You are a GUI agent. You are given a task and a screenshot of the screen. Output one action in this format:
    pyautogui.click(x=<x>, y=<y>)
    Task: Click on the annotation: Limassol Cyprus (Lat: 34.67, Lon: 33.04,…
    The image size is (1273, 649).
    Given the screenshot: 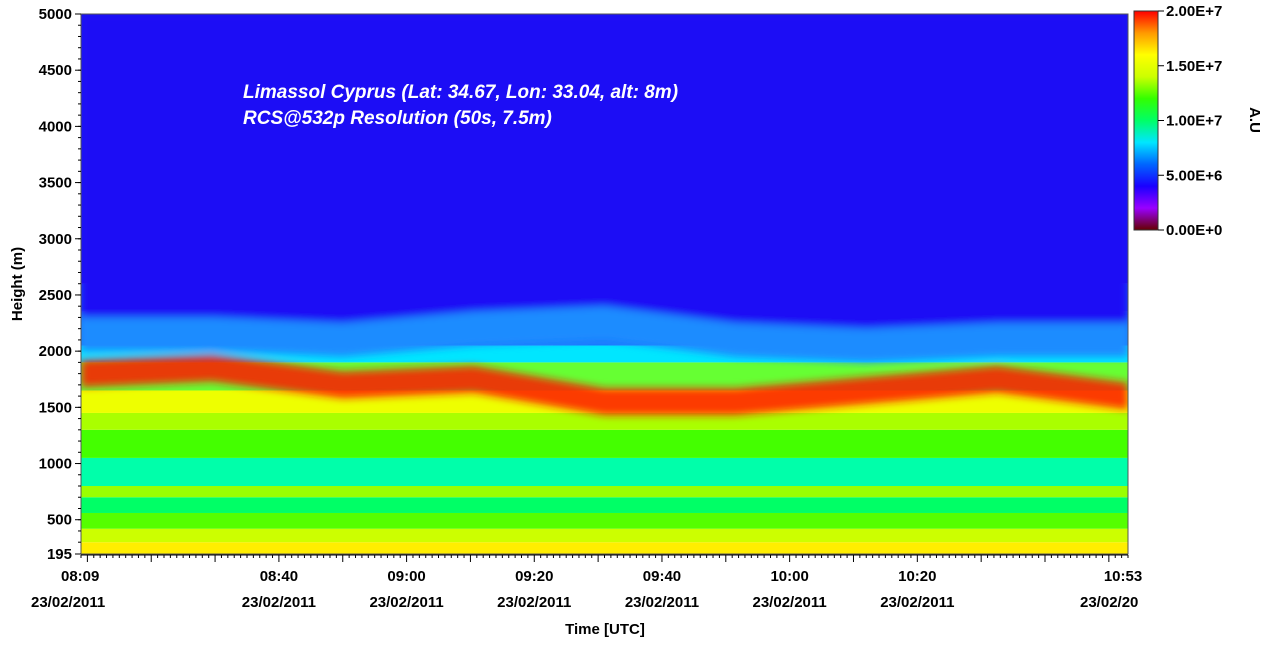 What is the action you would take?
    pyautogui.click(x=460, y=105)
    